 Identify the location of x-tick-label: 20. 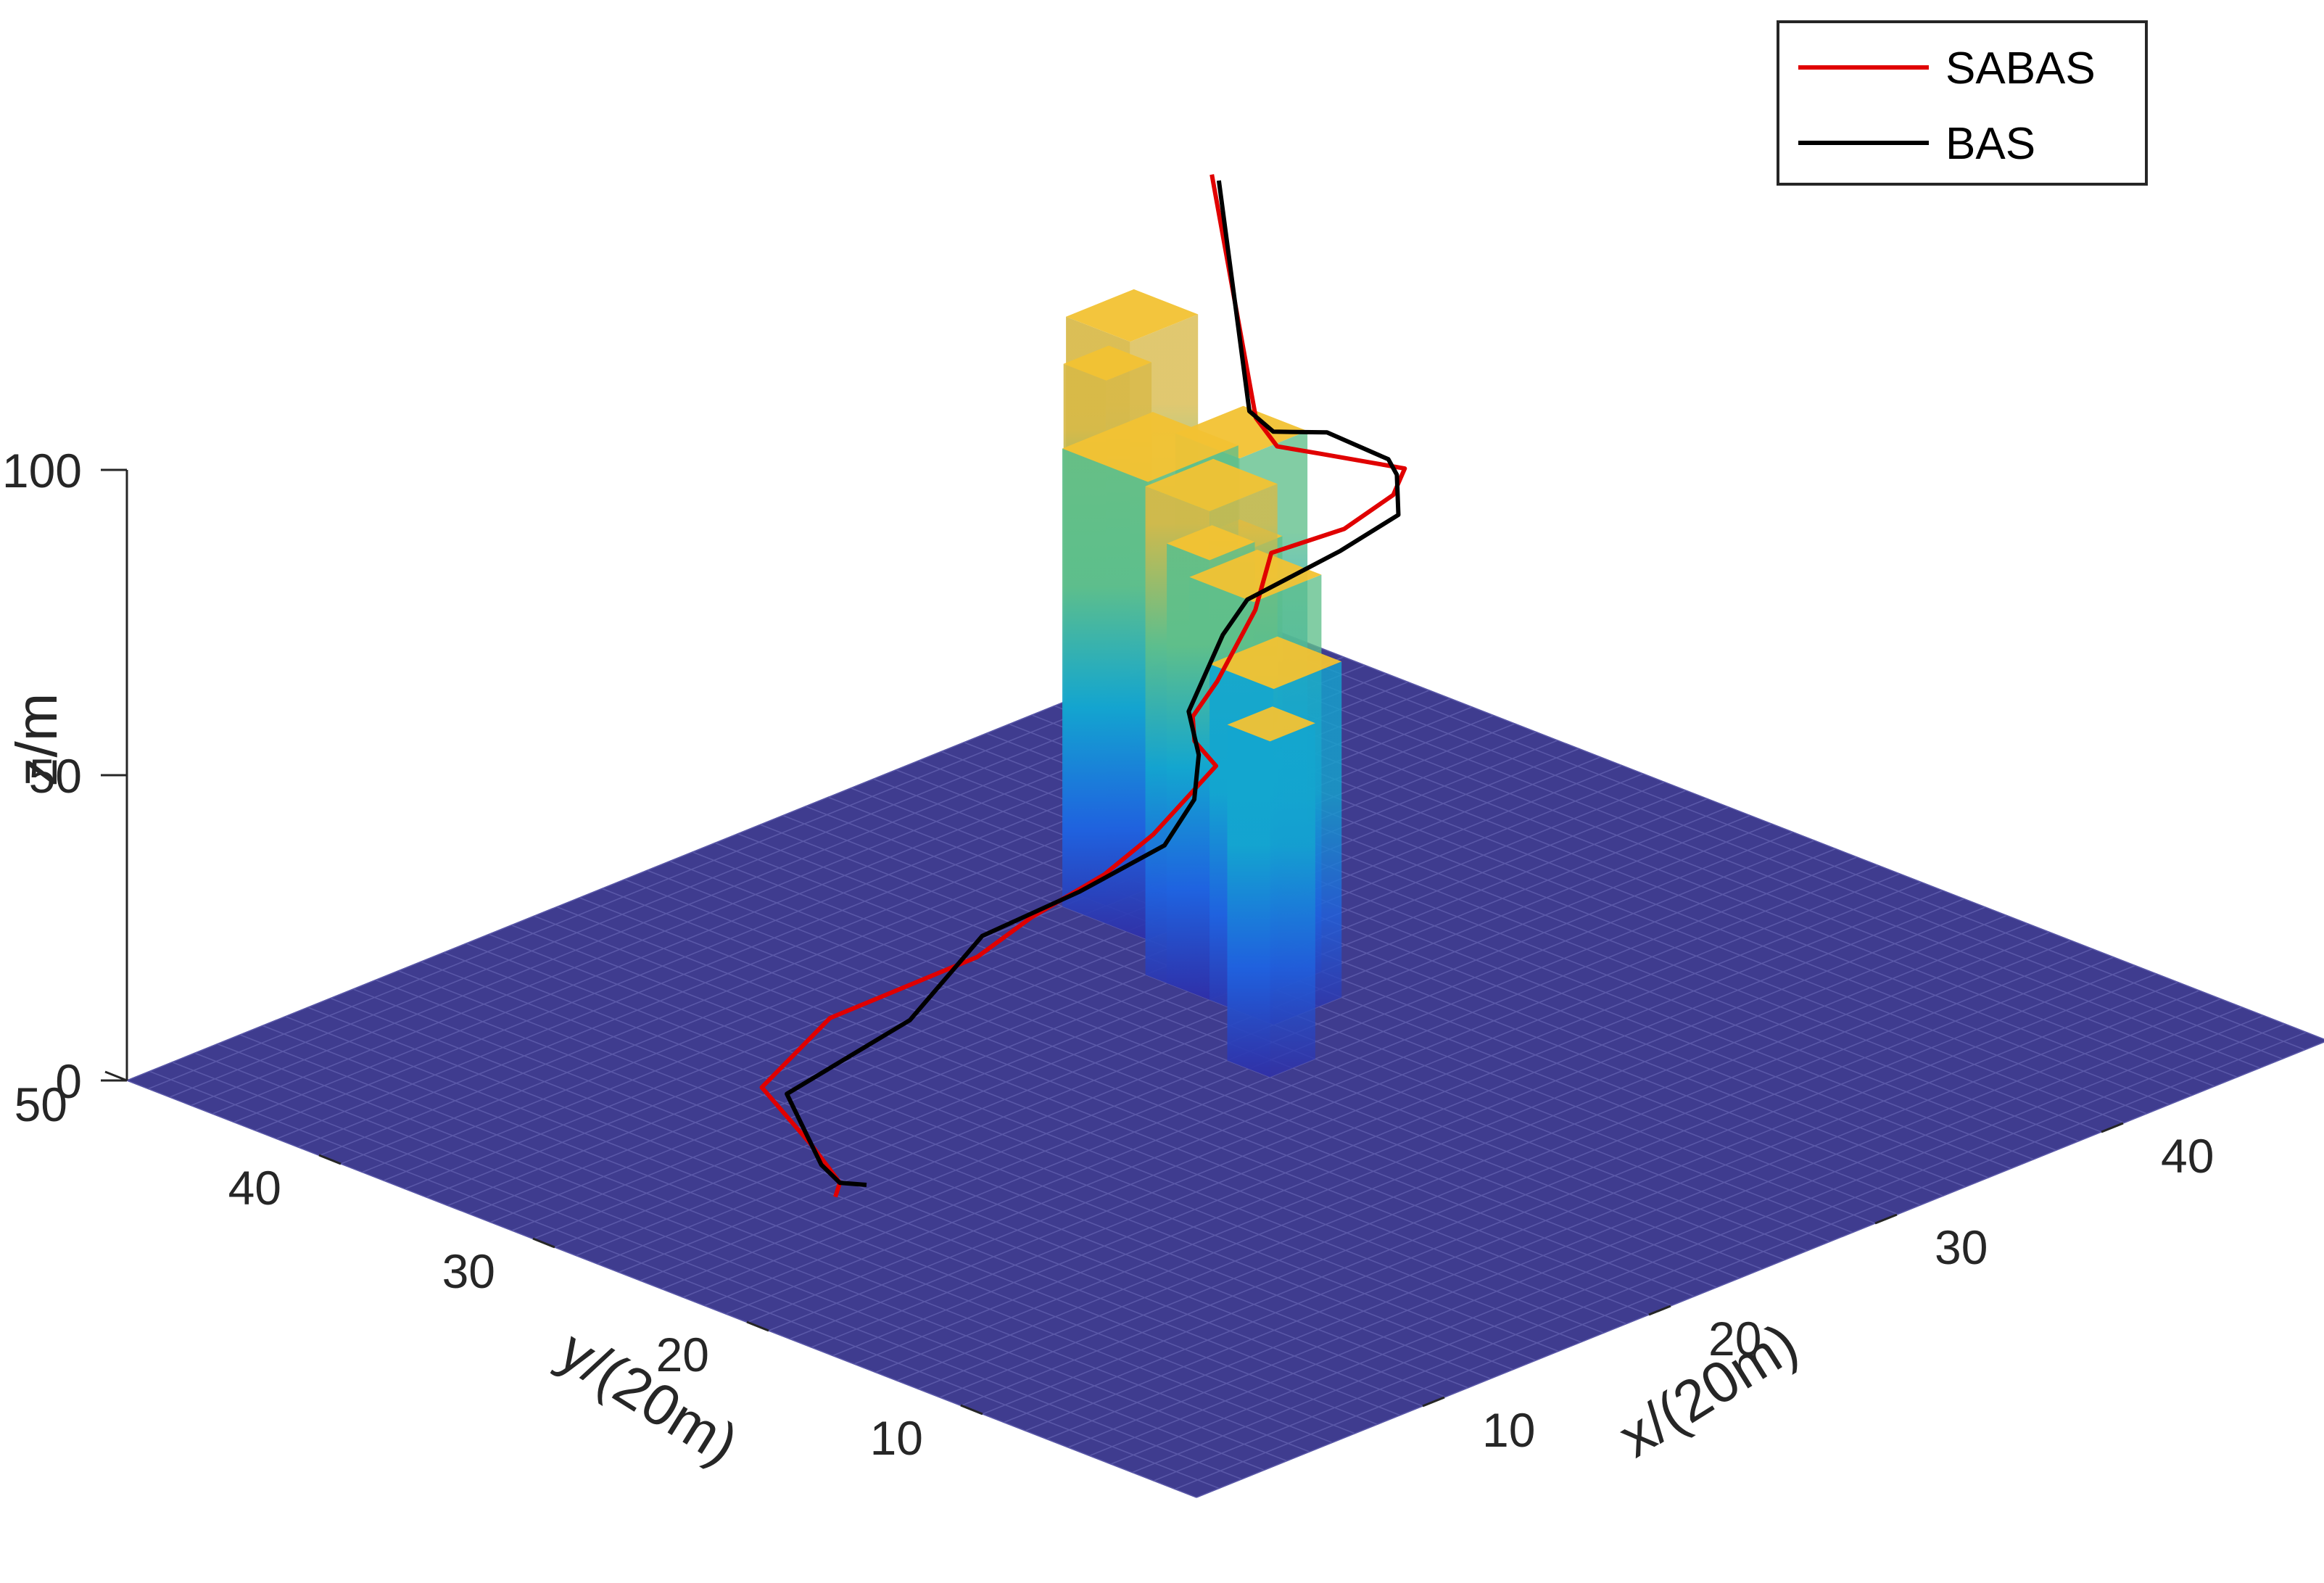
(1734, 1339).